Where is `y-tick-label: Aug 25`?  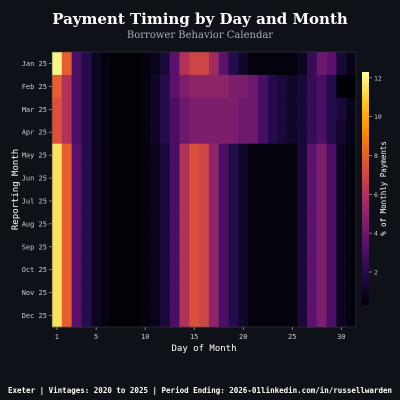 y-tick-label: Aug 25 is located at coordinates (34, 224).